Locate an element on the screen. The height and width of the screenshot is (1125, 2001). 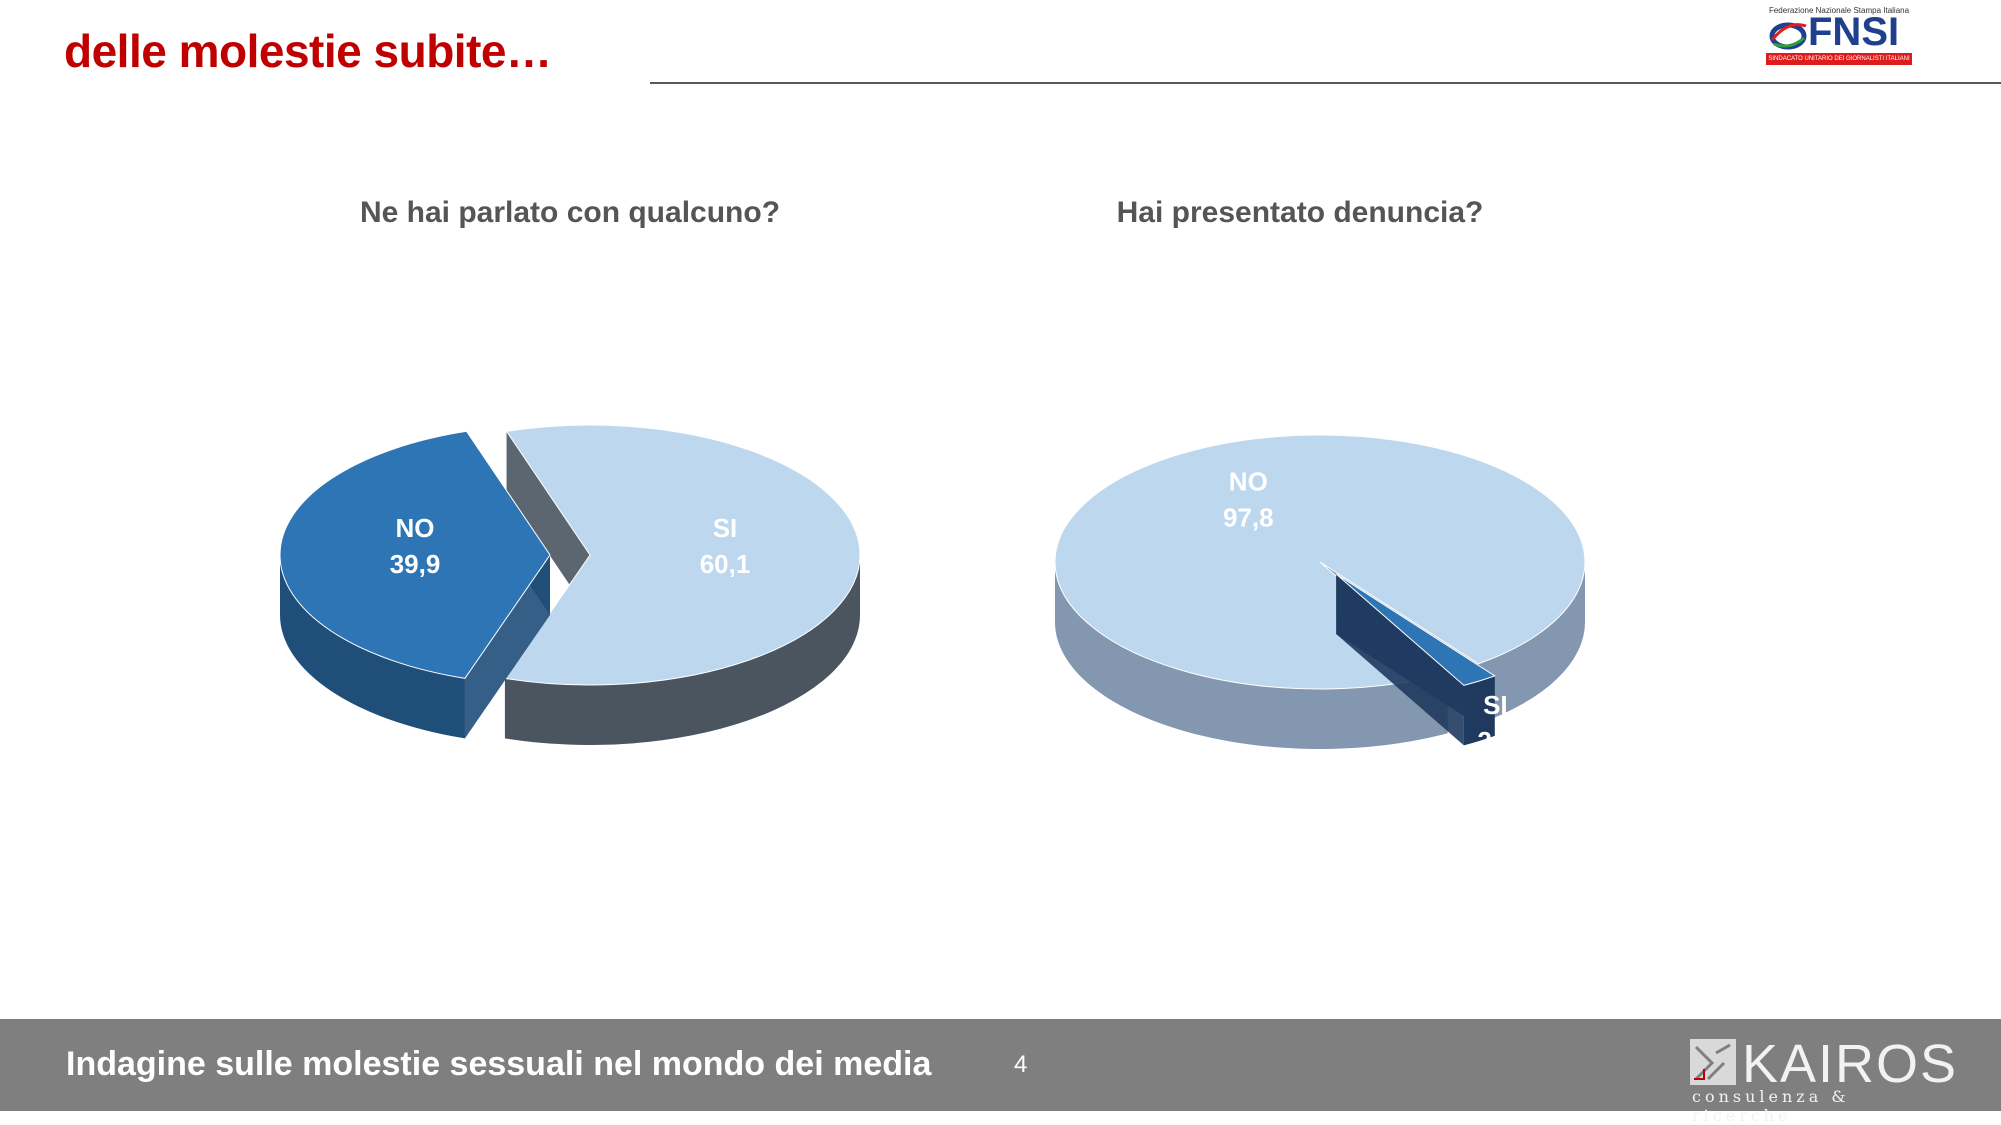
pie1-label-si-category: SI is located at coordinates (725, 528).